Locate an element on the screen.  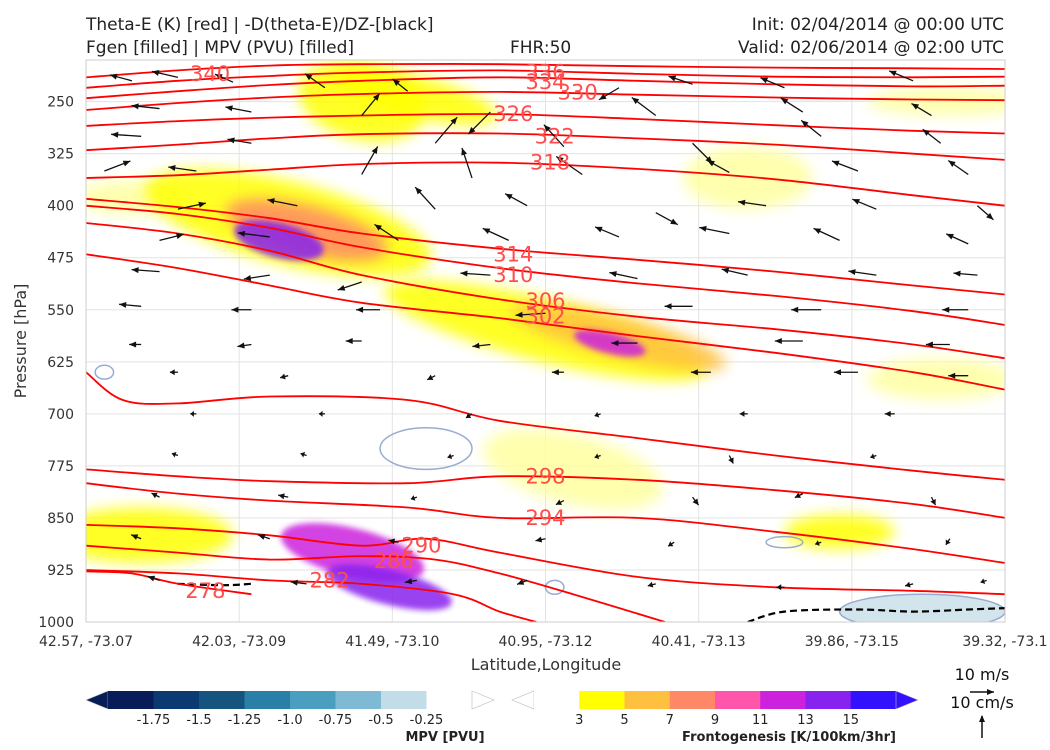
colorbar-tick-label: 3 is located at coordinates (579, 720).